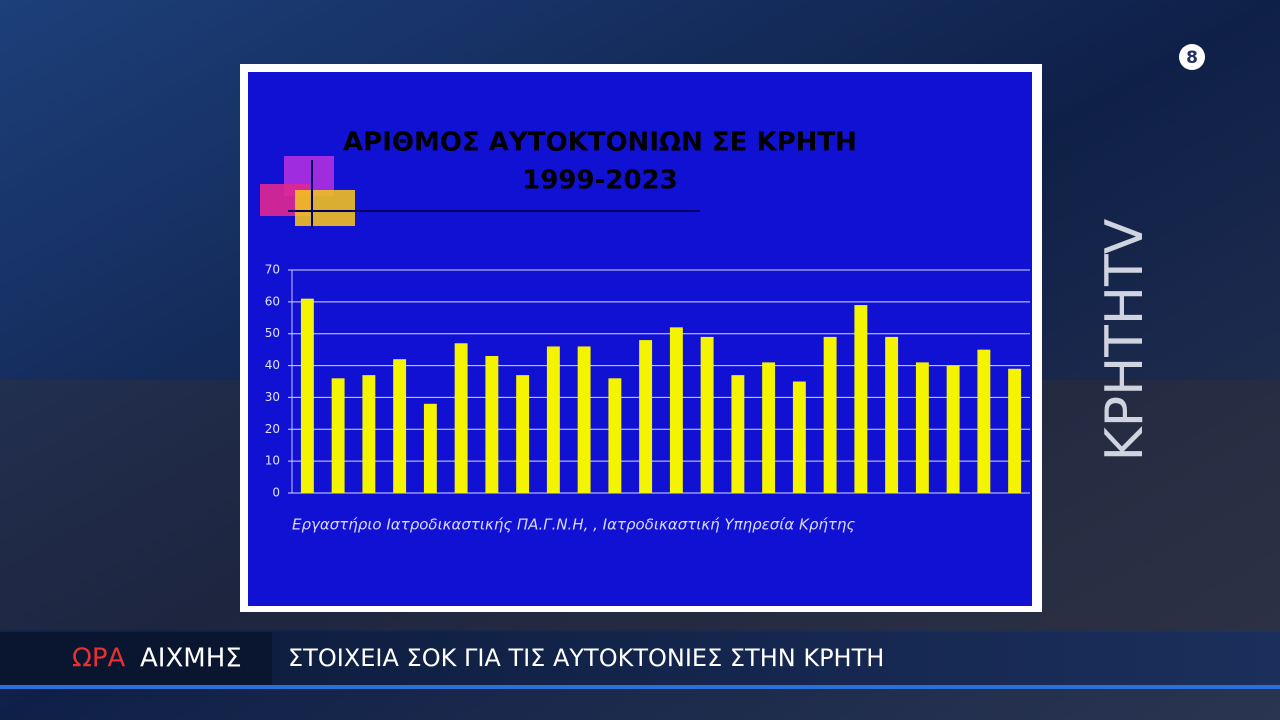 The width and height of the screenshot is (1280, 720). Describe the element at coordinates (272, 461) in the screenshot. I see `y-tick-label: 10` at that location.